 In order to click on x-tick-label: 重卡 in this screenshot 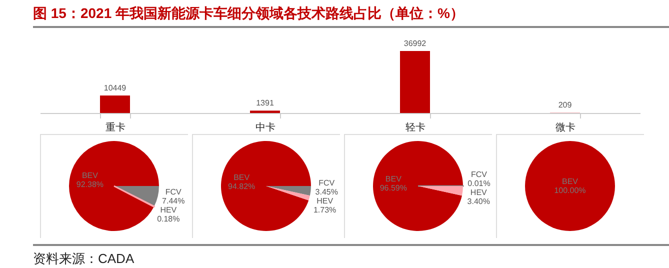, I will do `click(116, 128)`.